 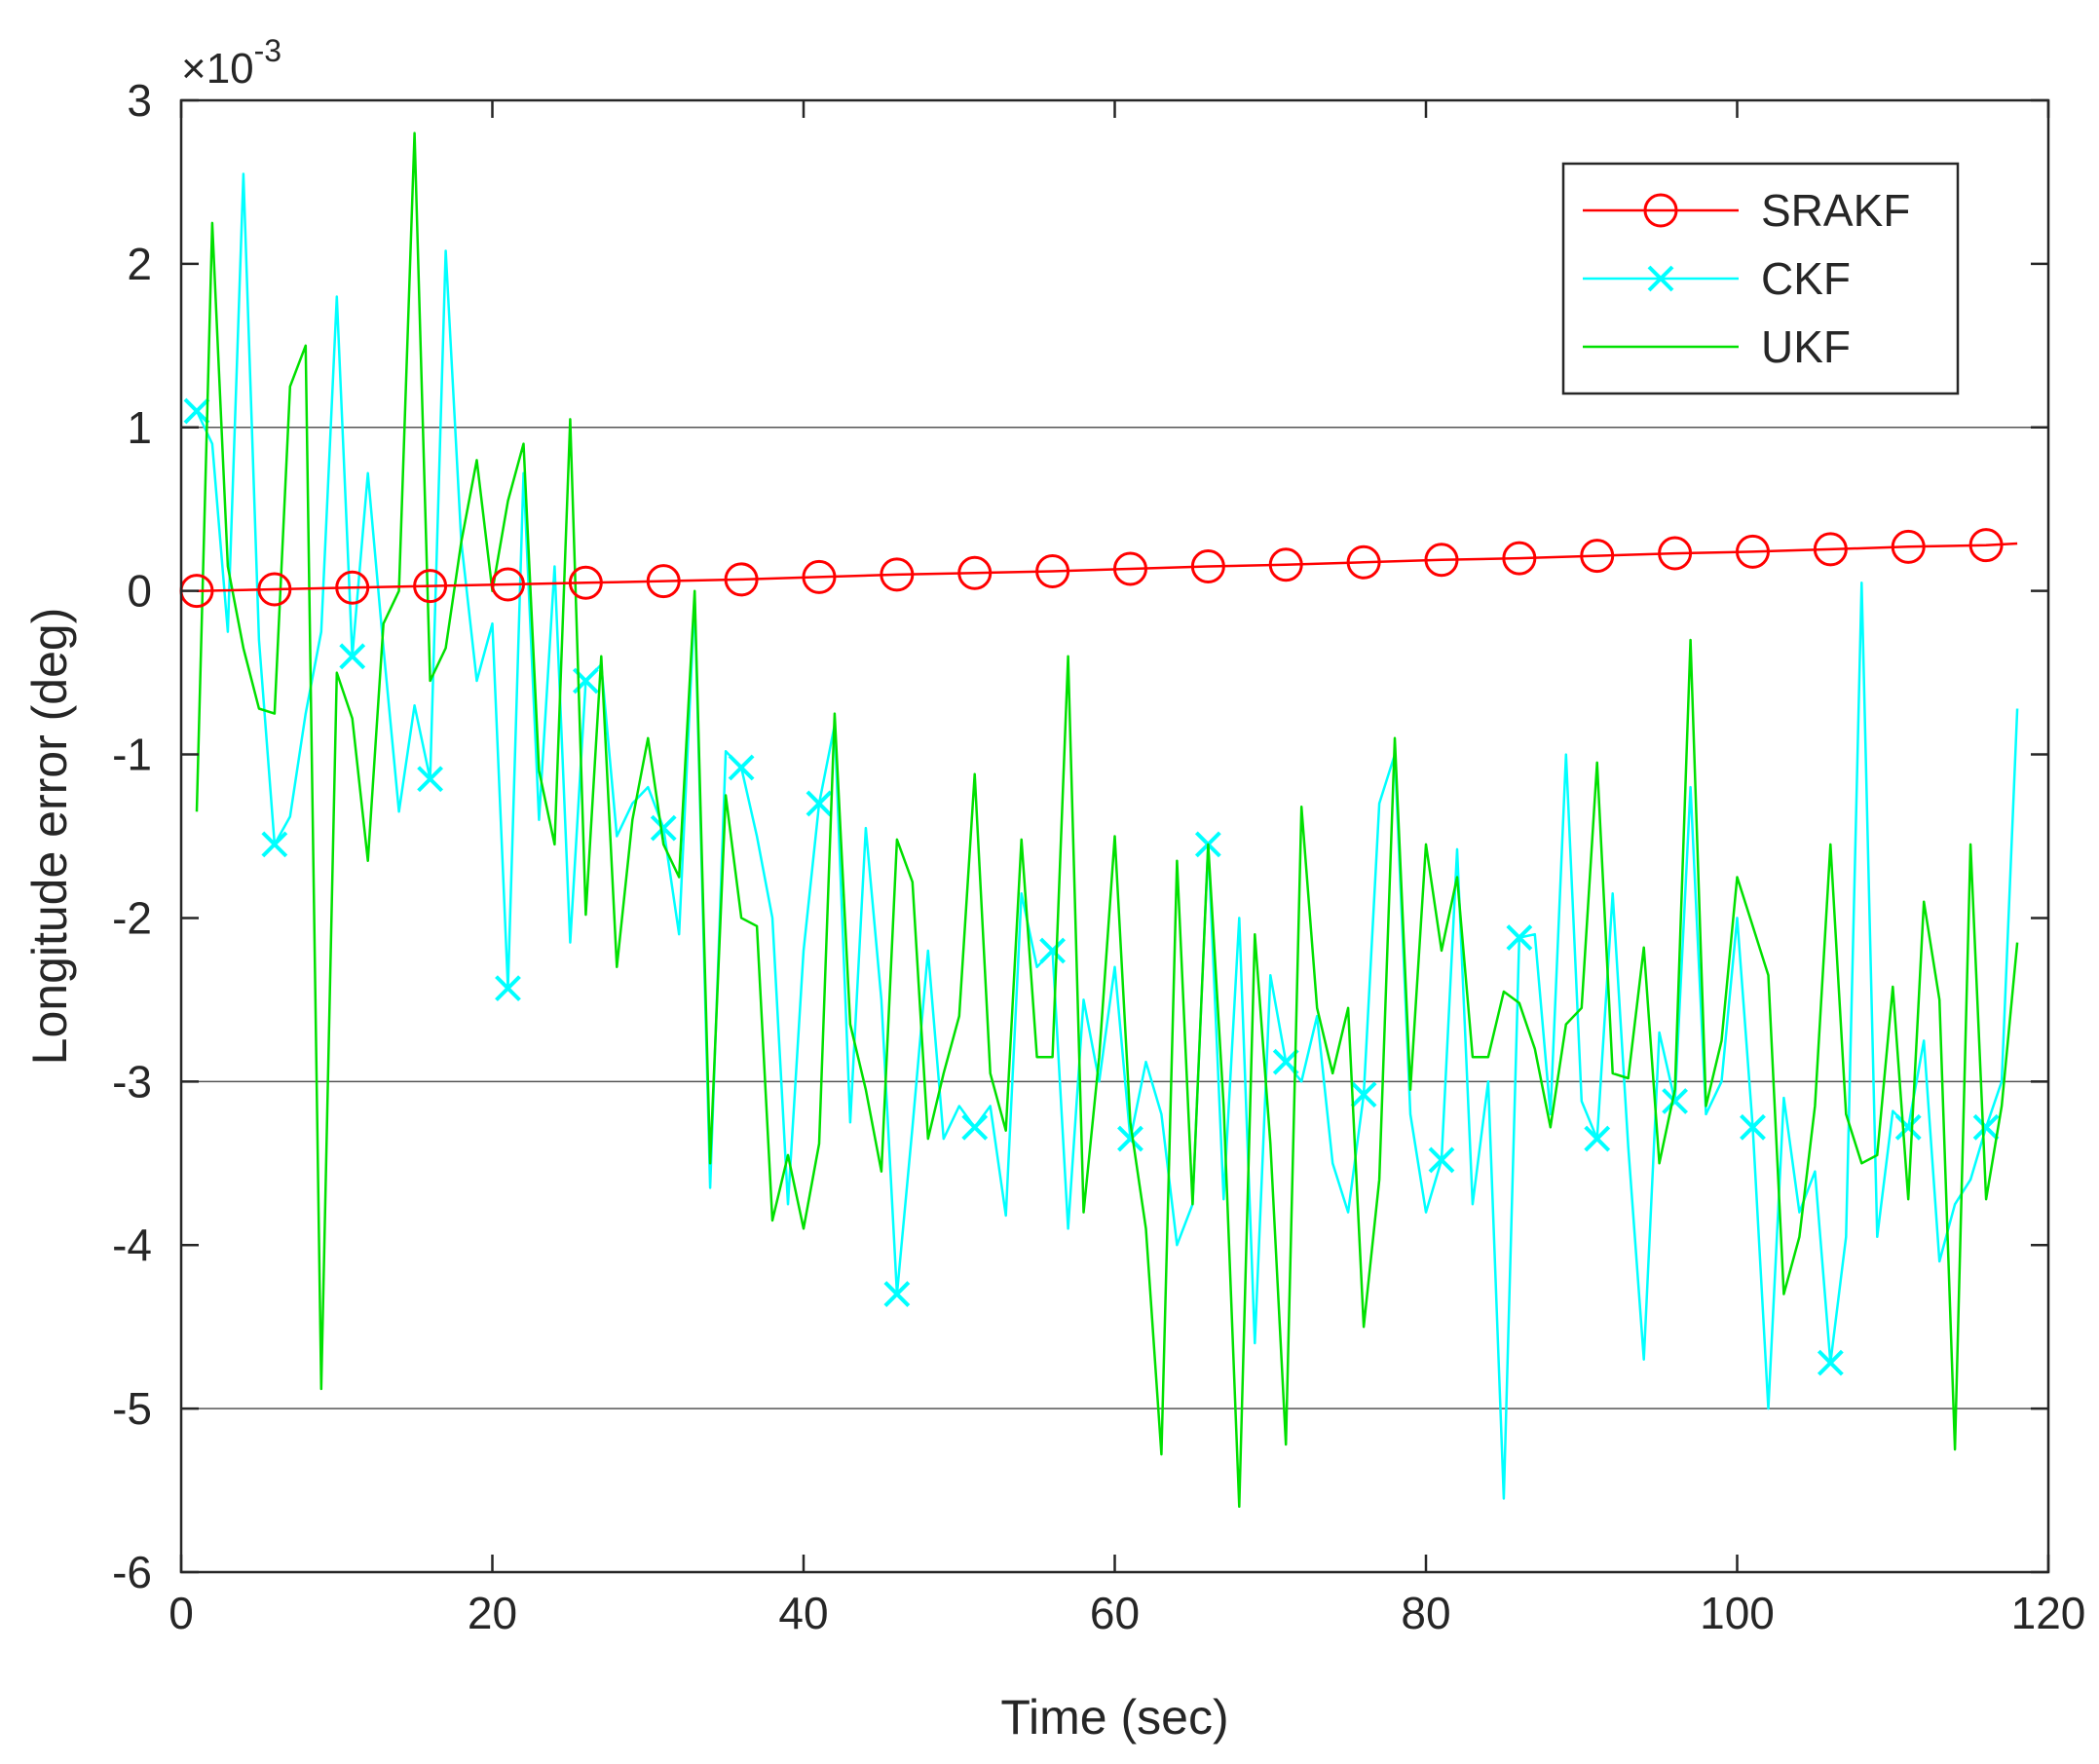 I want to click on x-tick-label: 120, so click(x=2048, y=1613).